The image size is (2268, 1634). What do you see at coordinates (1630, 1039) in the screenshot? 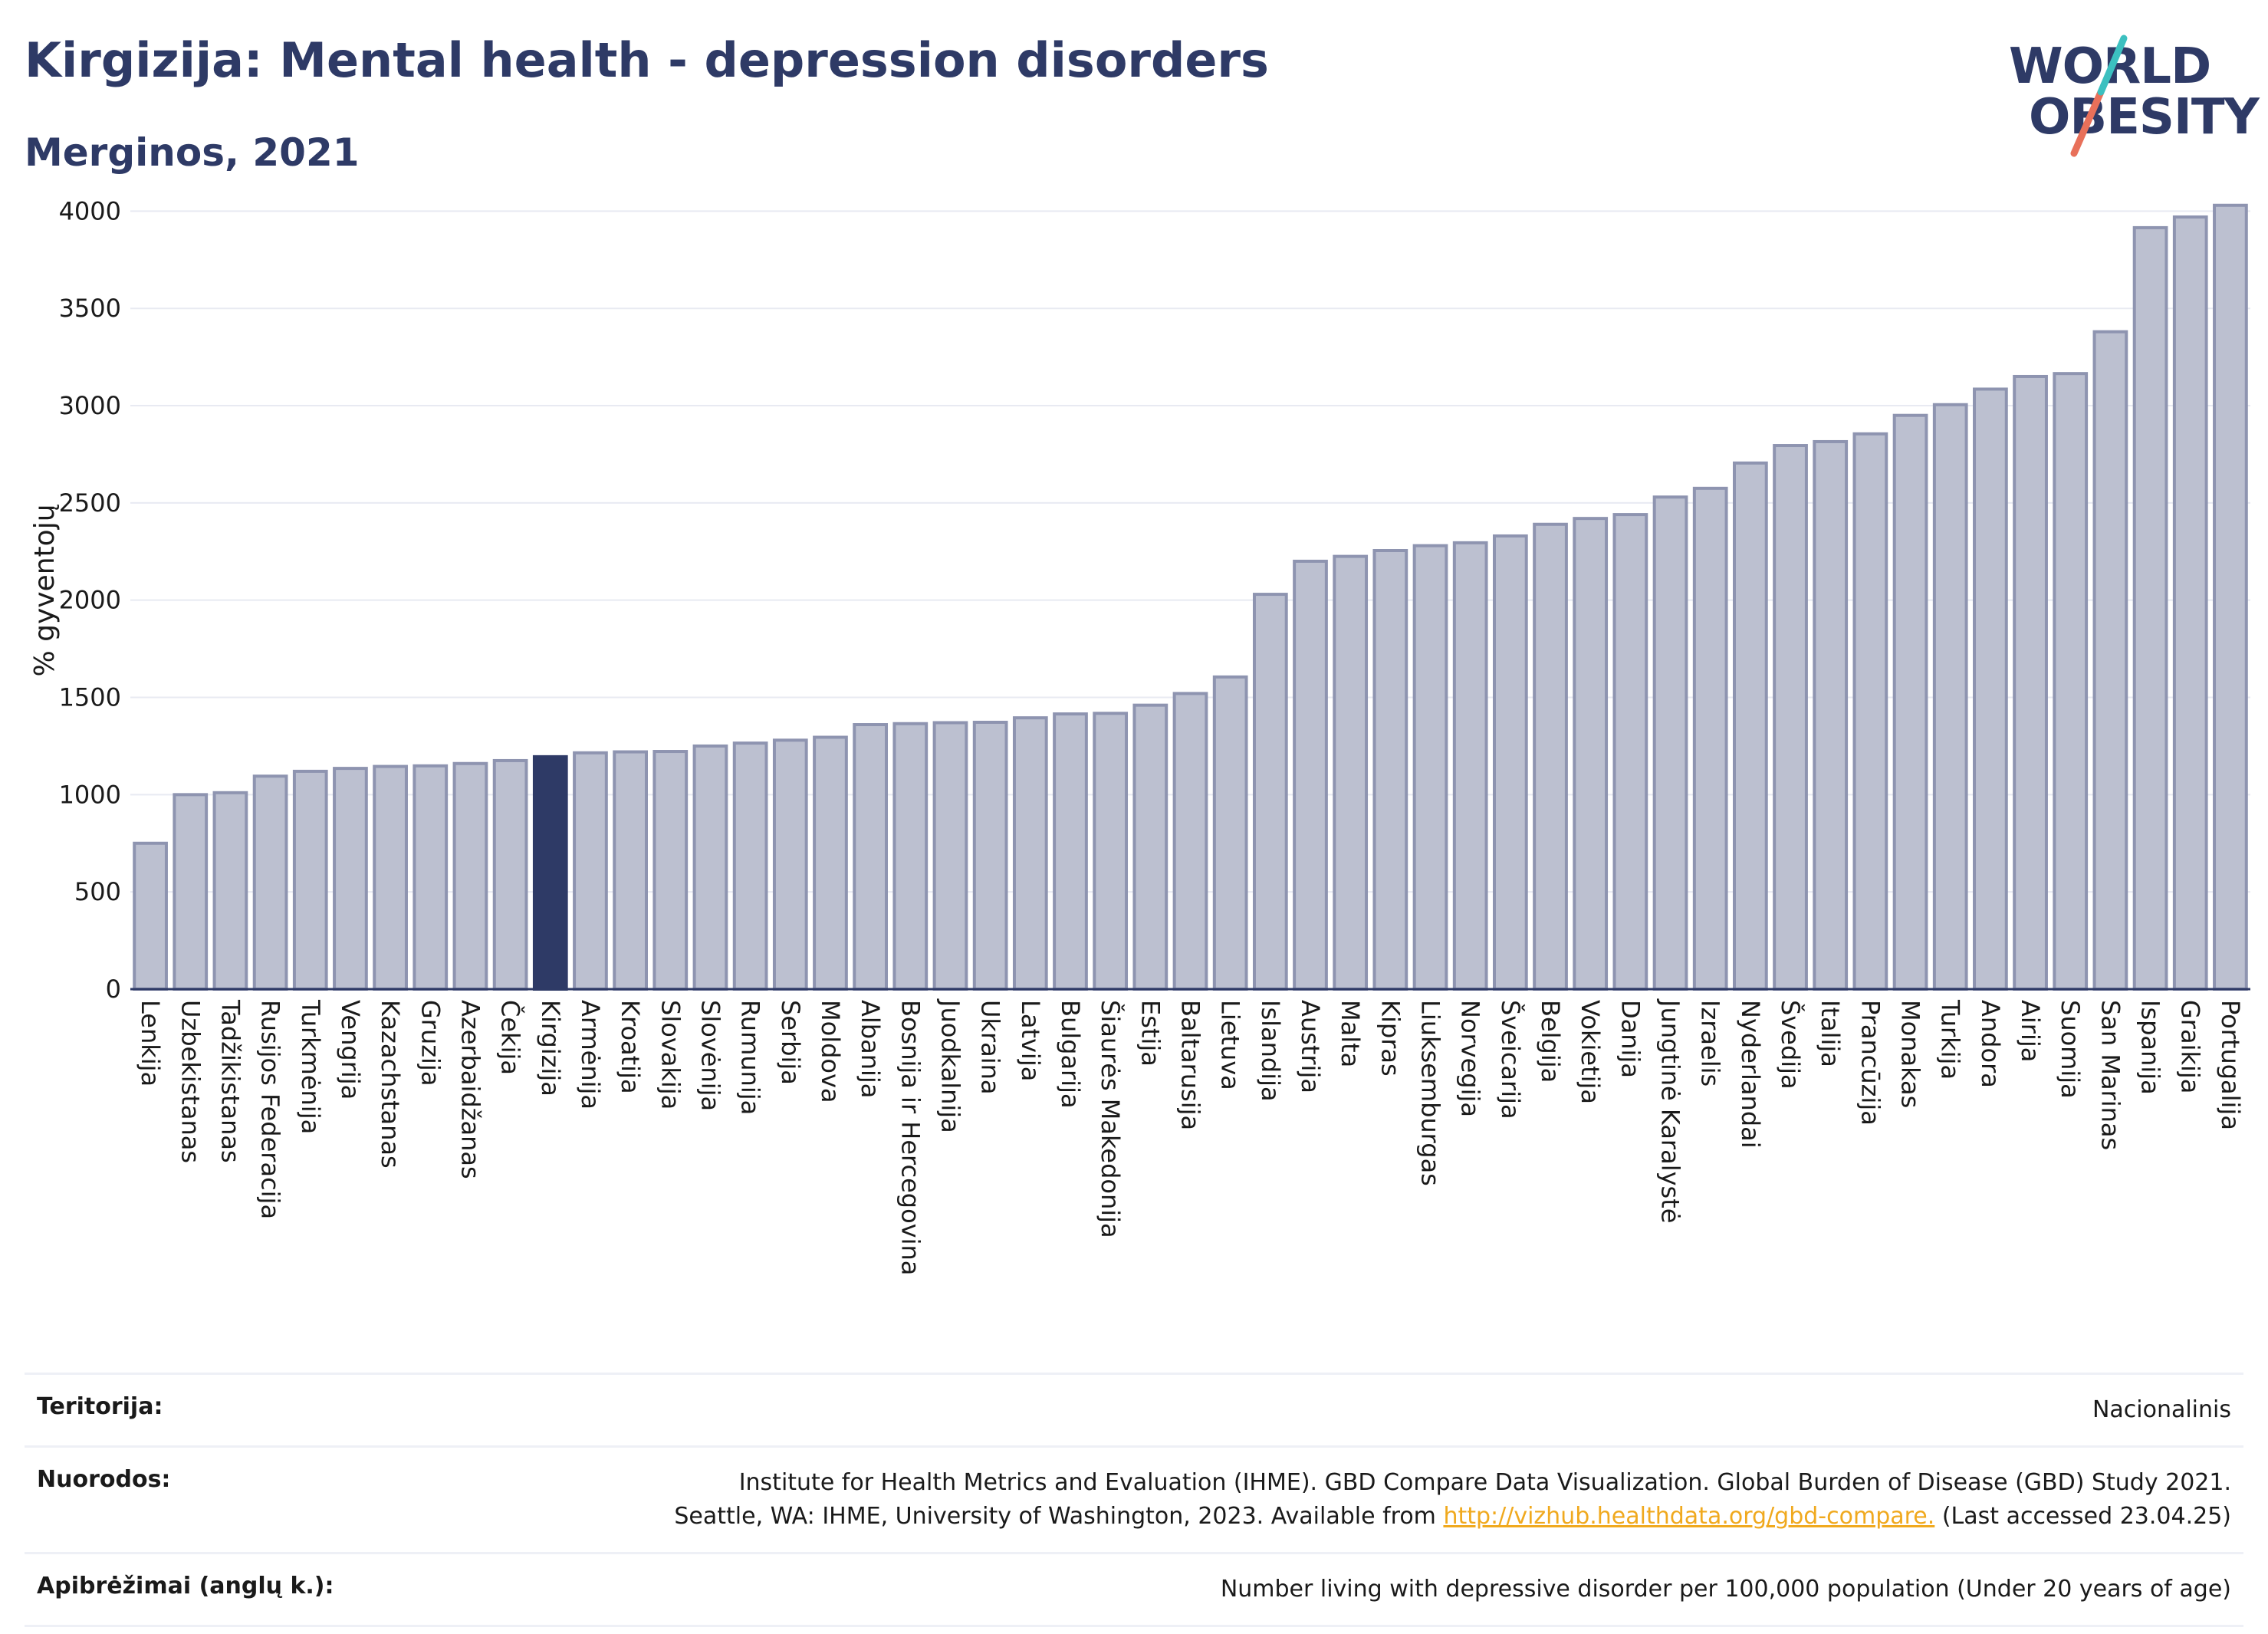
I see `x-tick-label: Danija` at bounding box center [1630, 1039].